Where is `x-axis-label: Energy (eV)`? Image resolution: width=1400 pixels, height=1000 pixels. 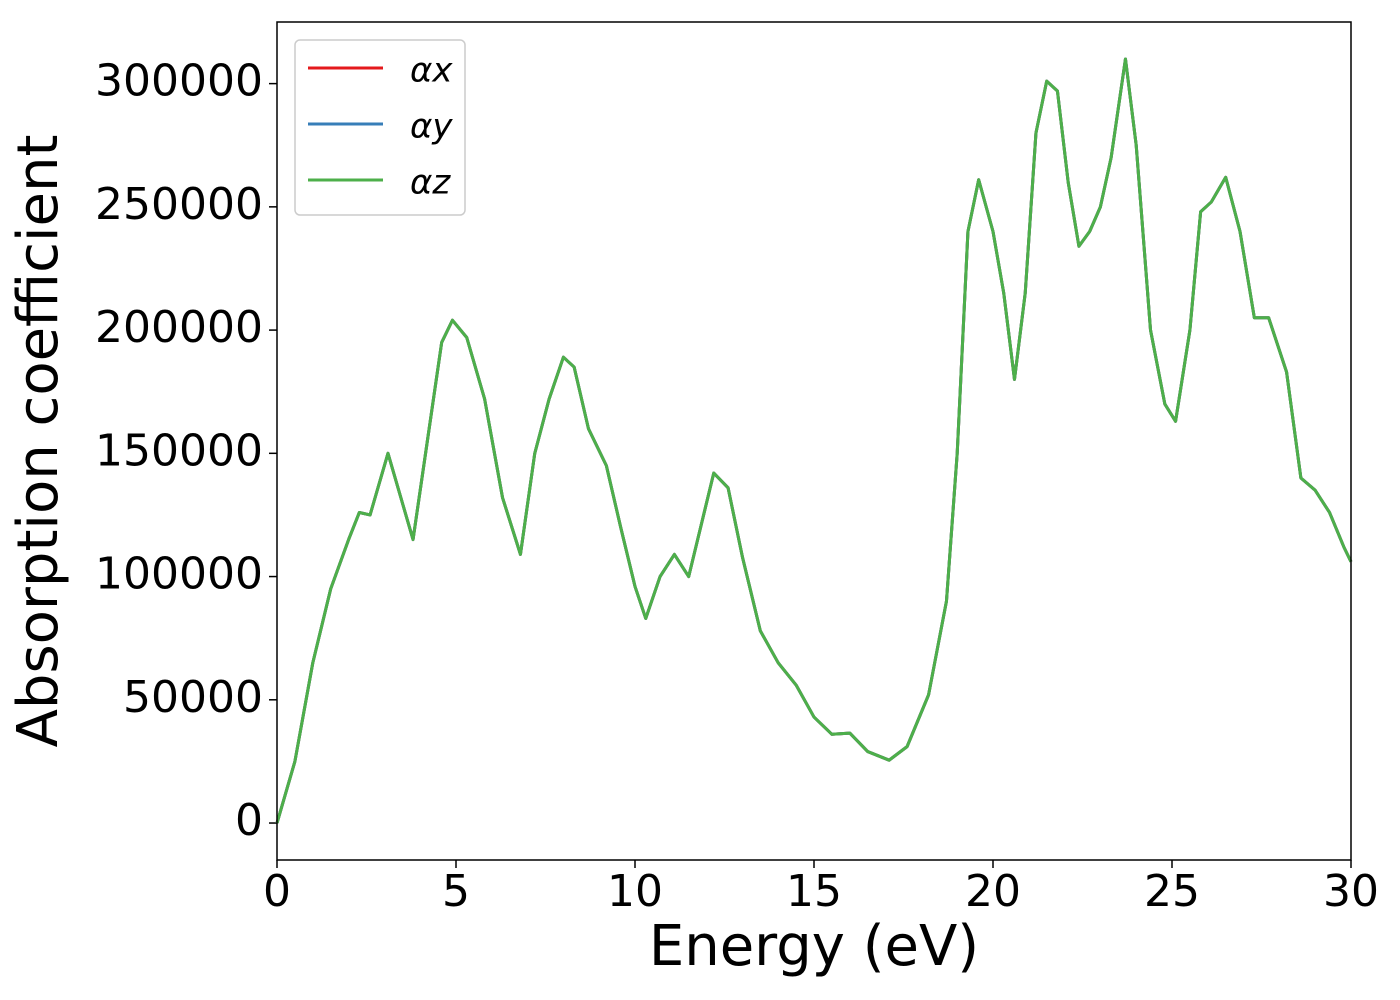
x-axis-label: Energy (eV) is located at coordinates (814, 946).